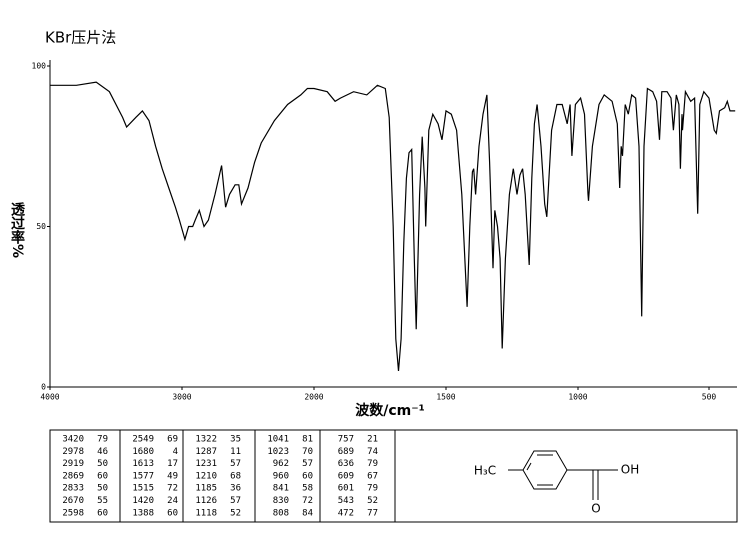  What do you see at coordinates (372, 513) in the screenshot?
I see `peak-transmittance: 77` at bounding box center [372, 513].